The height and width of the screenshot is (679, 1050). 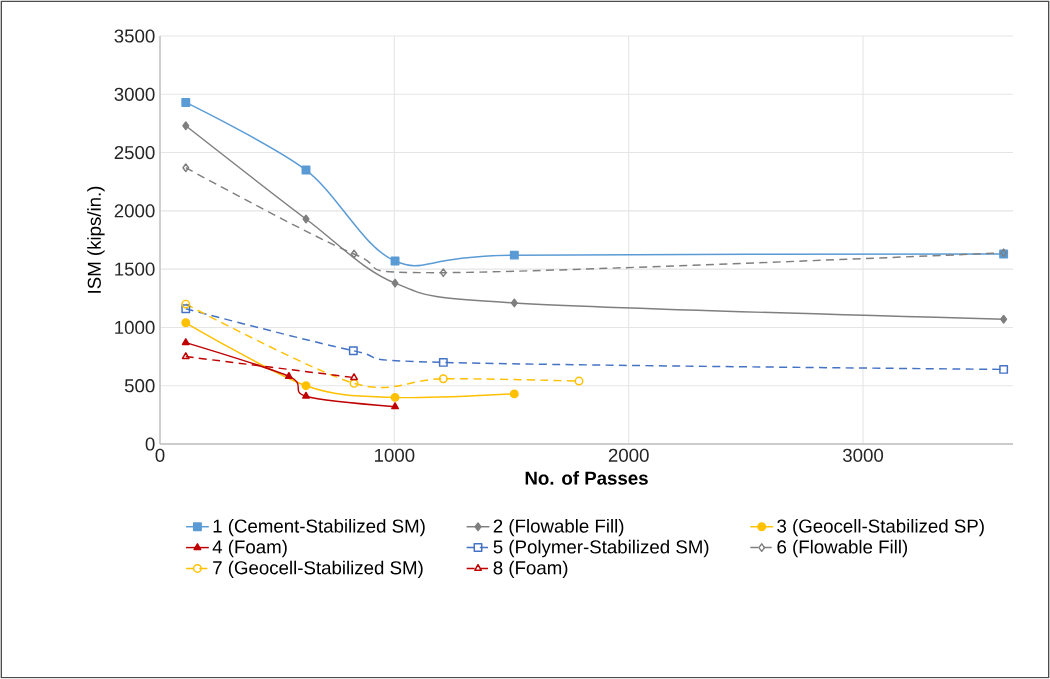 What do you see at coordinates (530, 569) in the screenshot?
I see `legend-label: 8 (Foam)` at bounding box center [530, 569].